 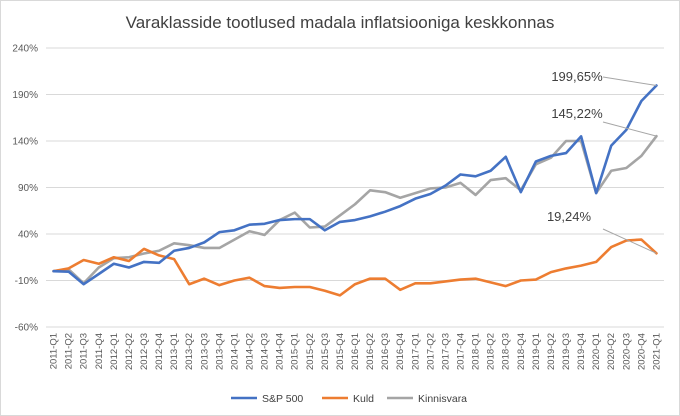 What do you see at coordinates (602, 161) in the screenshot?
I see `data-annotations: 199,65% 145,22% 19,24%` at bounding box center [602, 161].